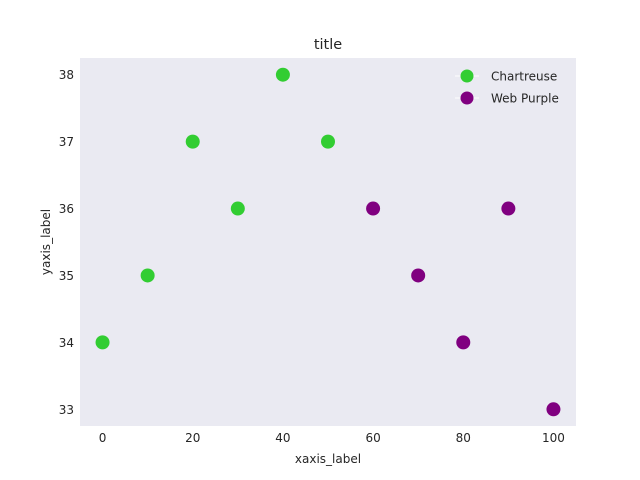  What do you see at coordinates (66, 75) in the screenshot?
I see `y-tick-label: 38` at bounding box center [66, 75].